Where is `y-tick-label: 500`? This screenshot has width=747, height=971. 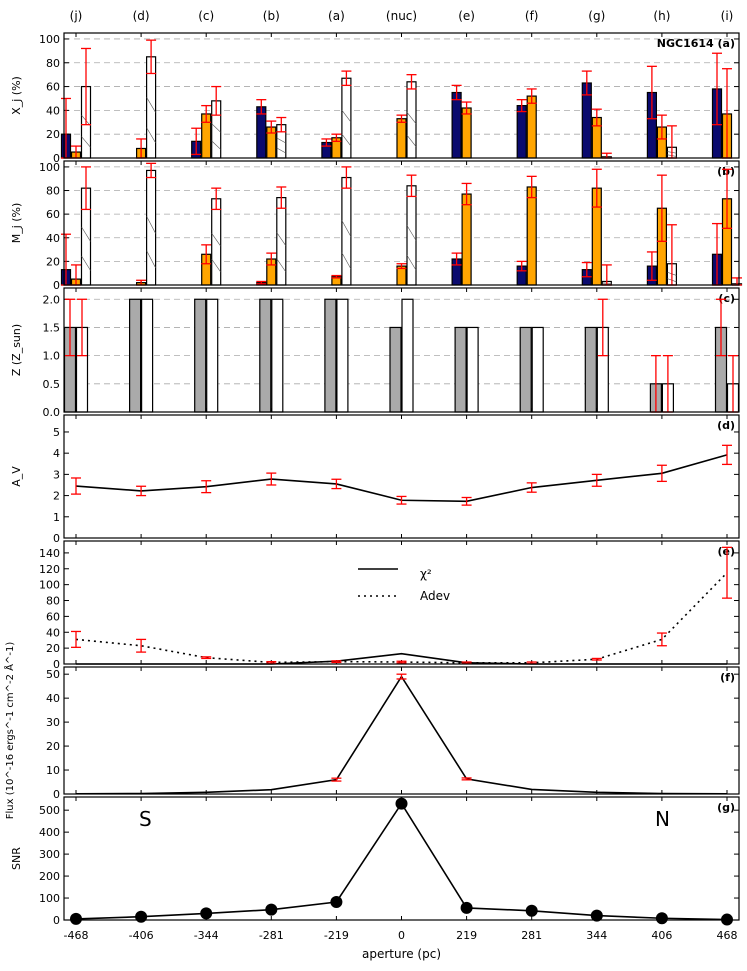
y-tick-label: 500 is located at coordinates (49, 810).